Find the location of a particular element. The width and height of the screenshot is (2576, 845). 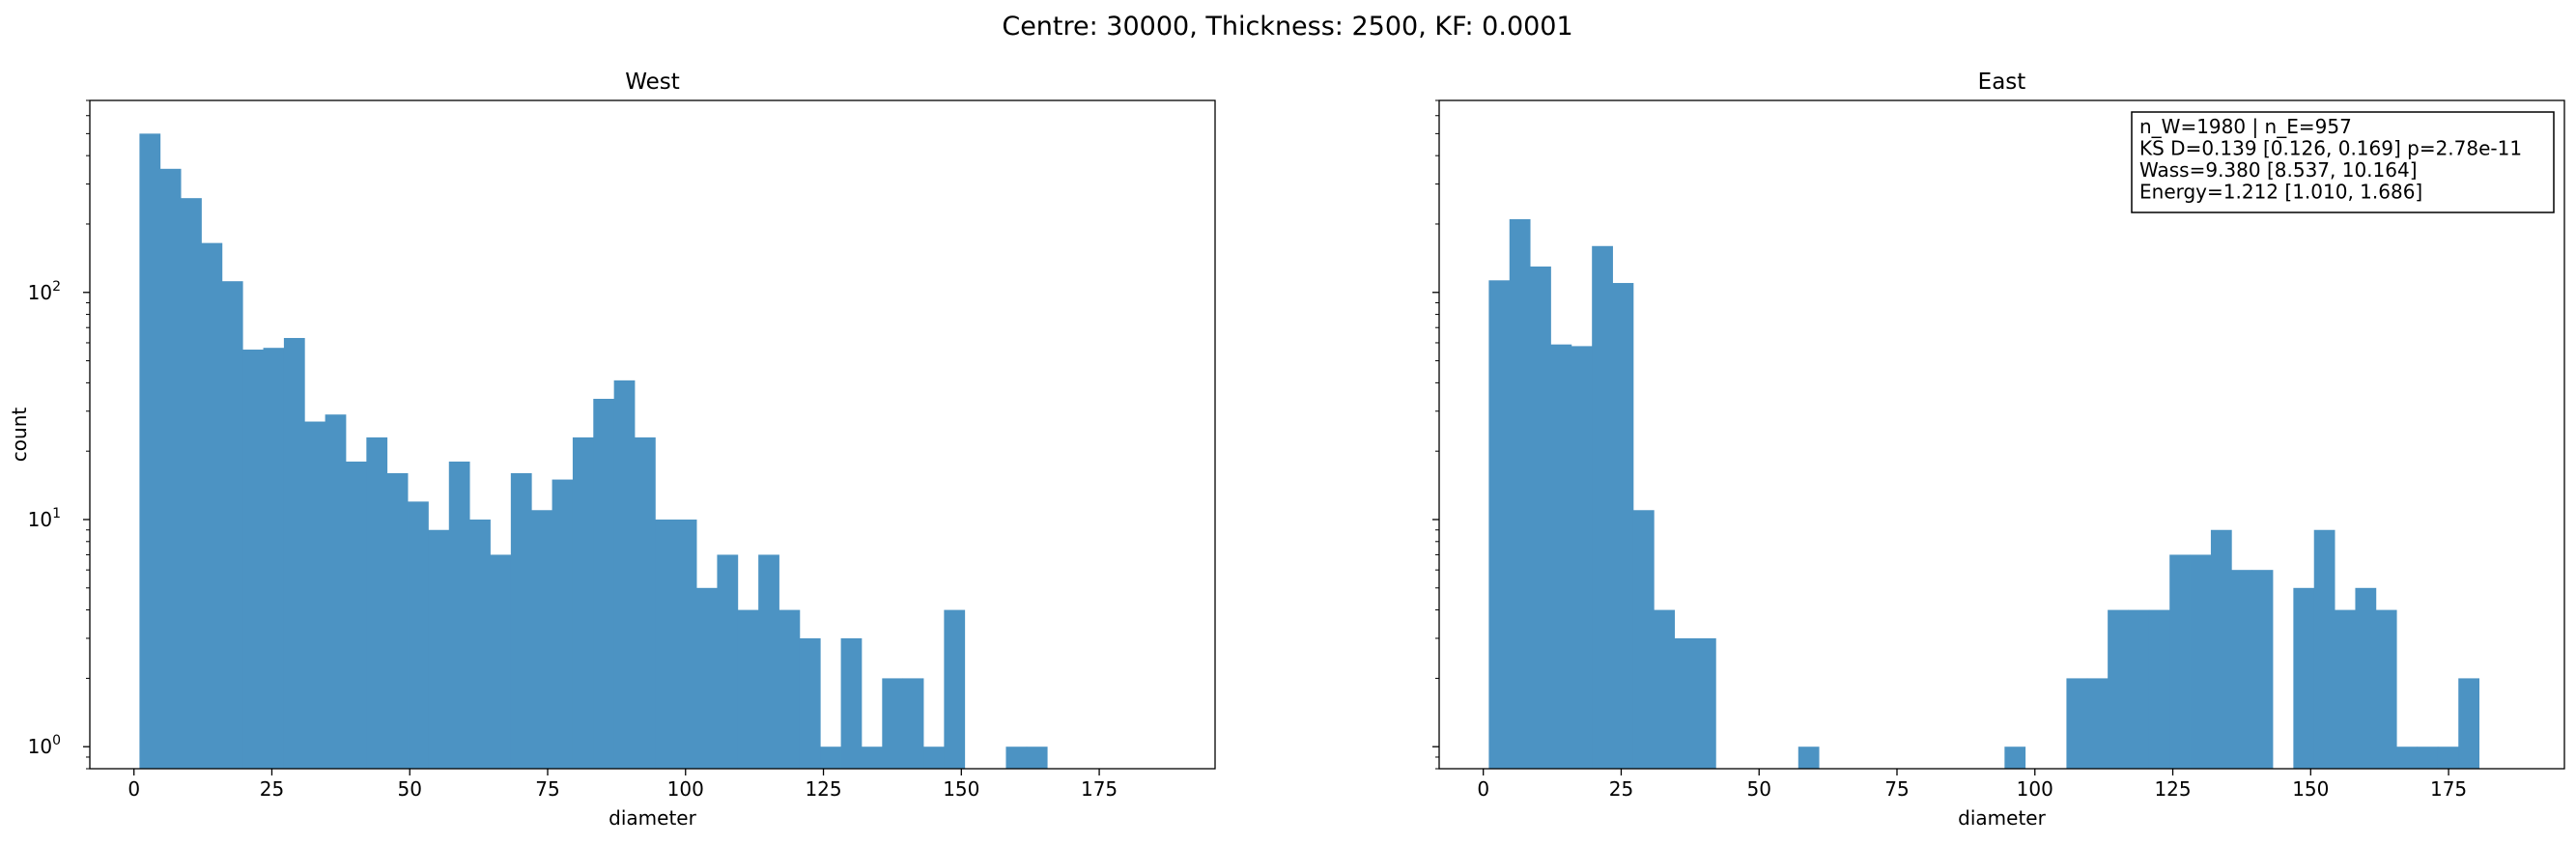

y-tick-exponent: 2 is located at coordinates (56, 287).